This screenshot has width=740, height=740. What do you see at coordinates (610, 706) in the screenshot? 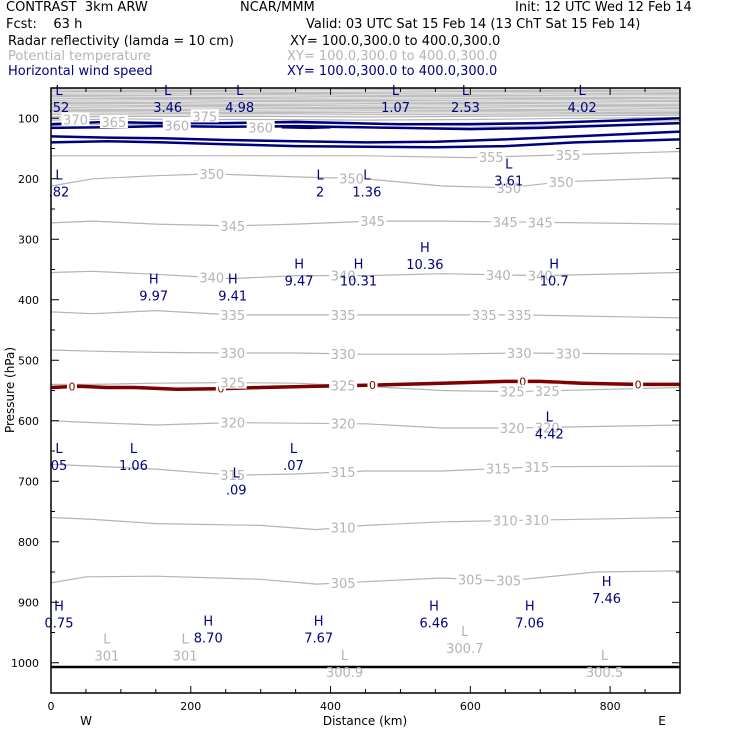
I see `x-tick-label: 800` at bounding box center [610, 706].